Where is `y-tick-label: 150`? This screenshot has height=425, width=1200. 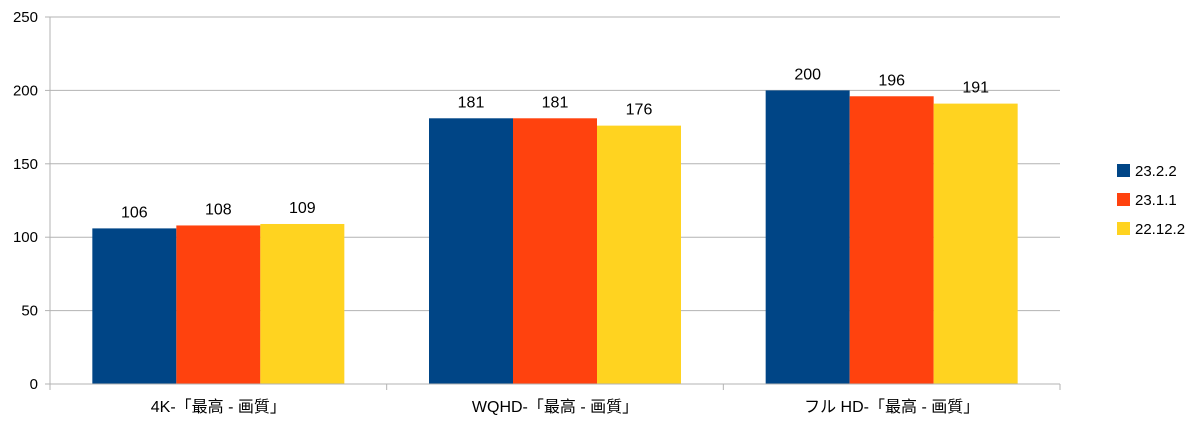 y-tick-label: 150 is located at coordinates (25, 164).